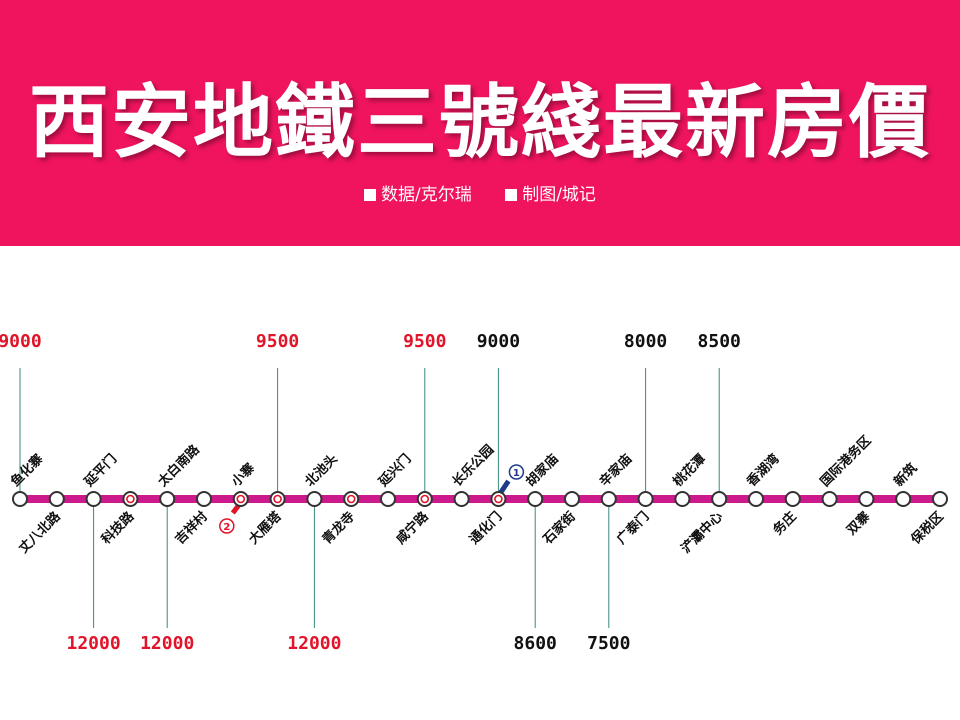  Describe the element at coordinates (906, 475) in the screenshot. I see `station-label: 新筑` at that location.